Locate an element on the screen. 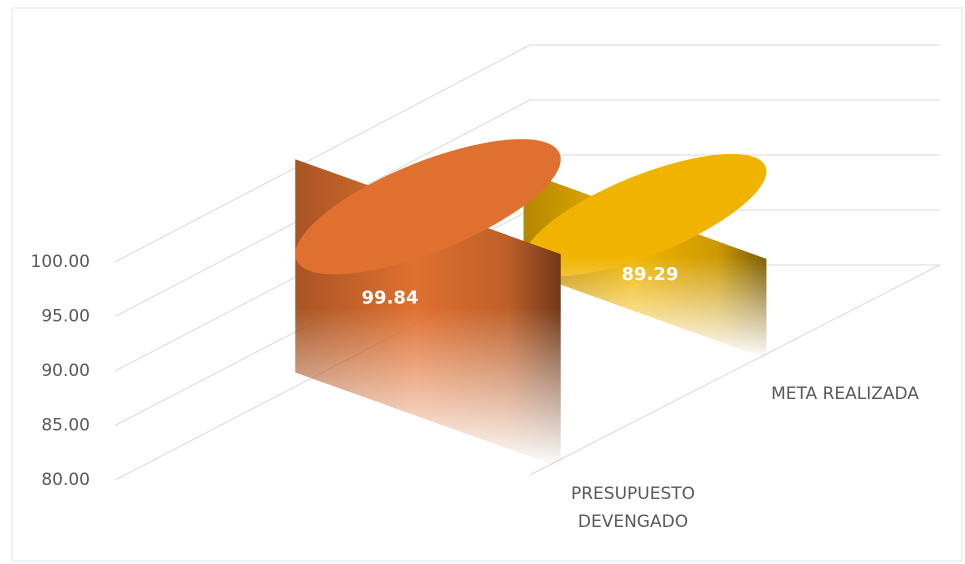 Image resolution: width=965 pixels, height=564 pixels. y-tick-label: 90.00 is located at coordinates (65, 371).